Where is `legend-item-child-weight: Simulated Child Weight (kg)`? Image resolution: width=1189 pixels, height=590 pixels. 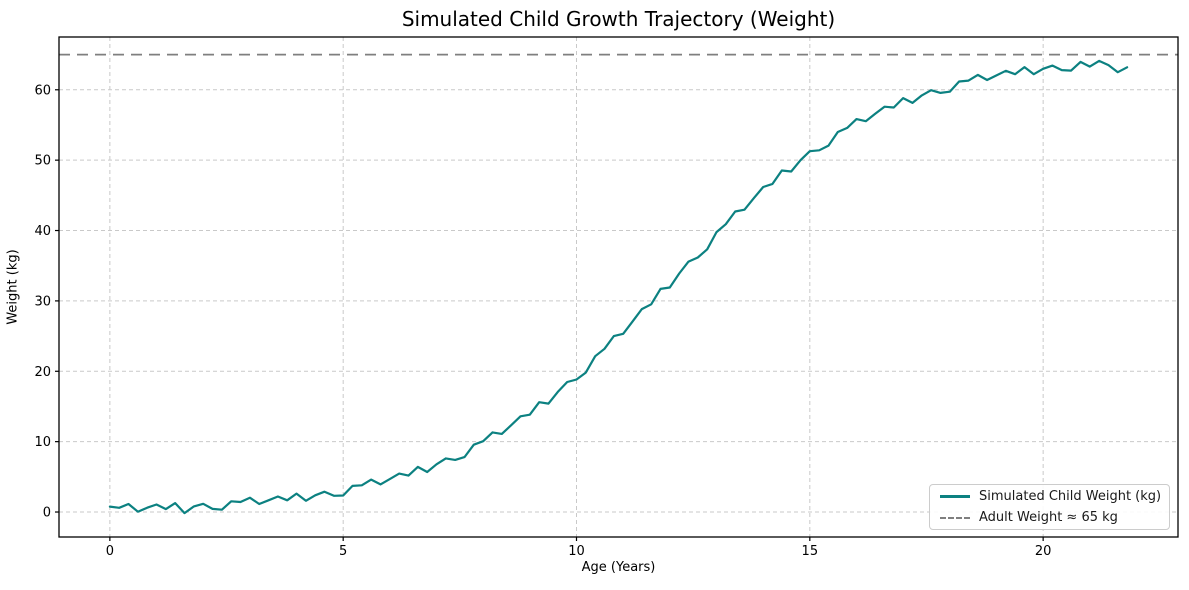 legend-item-child-weight: Simulated Child Weight (kg) is located at coordinates (1050, 497).